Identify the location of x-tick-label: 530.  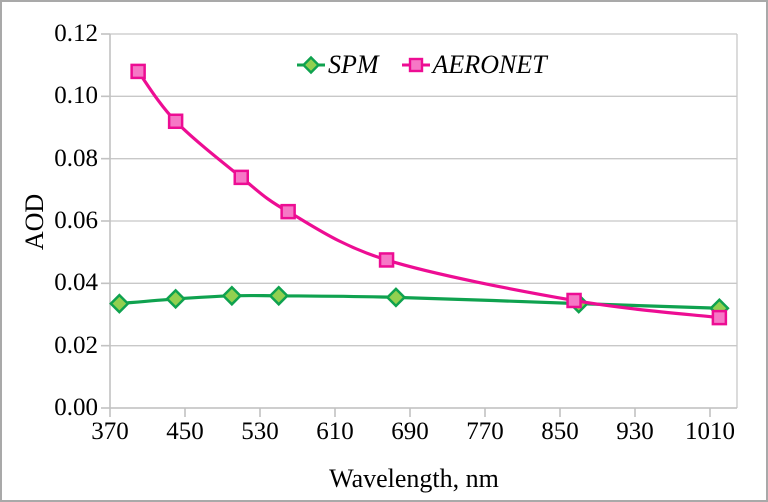
(260, 431).